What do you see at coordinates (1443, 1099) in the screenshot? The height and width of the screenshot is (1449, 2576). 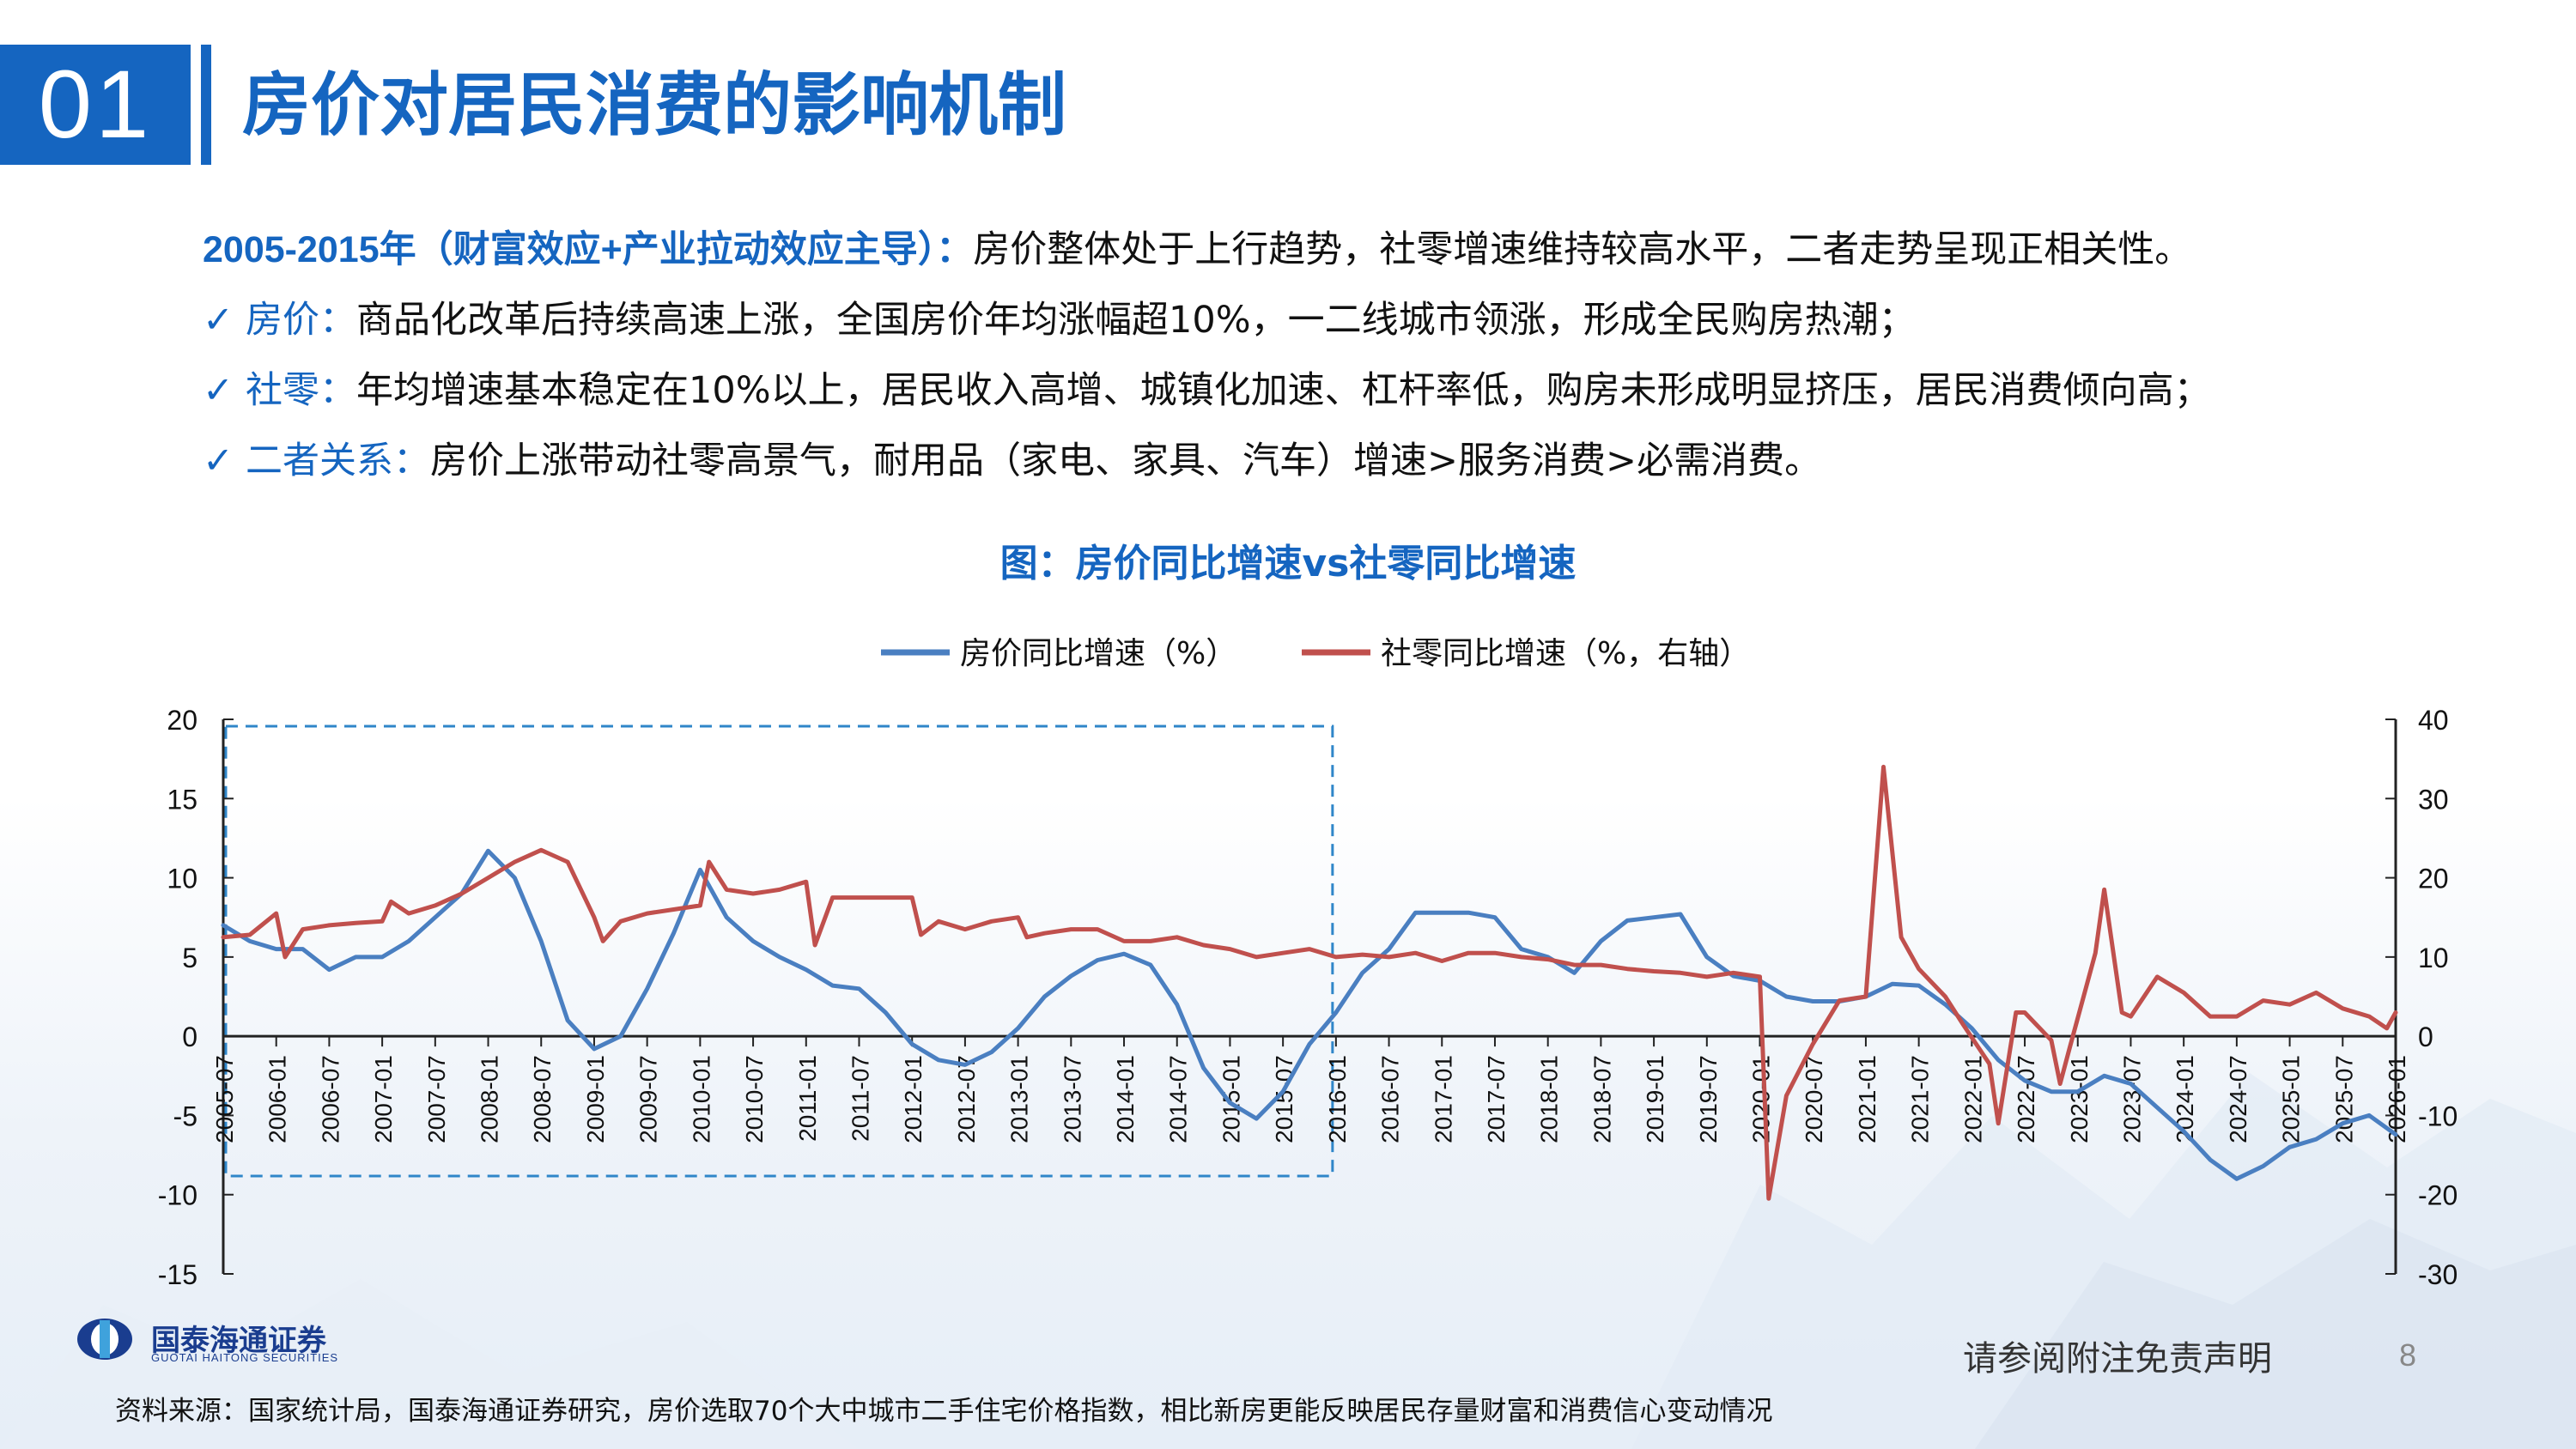 I see `x-tick-label: 2017-01` at bounding box center [1443, 1099].